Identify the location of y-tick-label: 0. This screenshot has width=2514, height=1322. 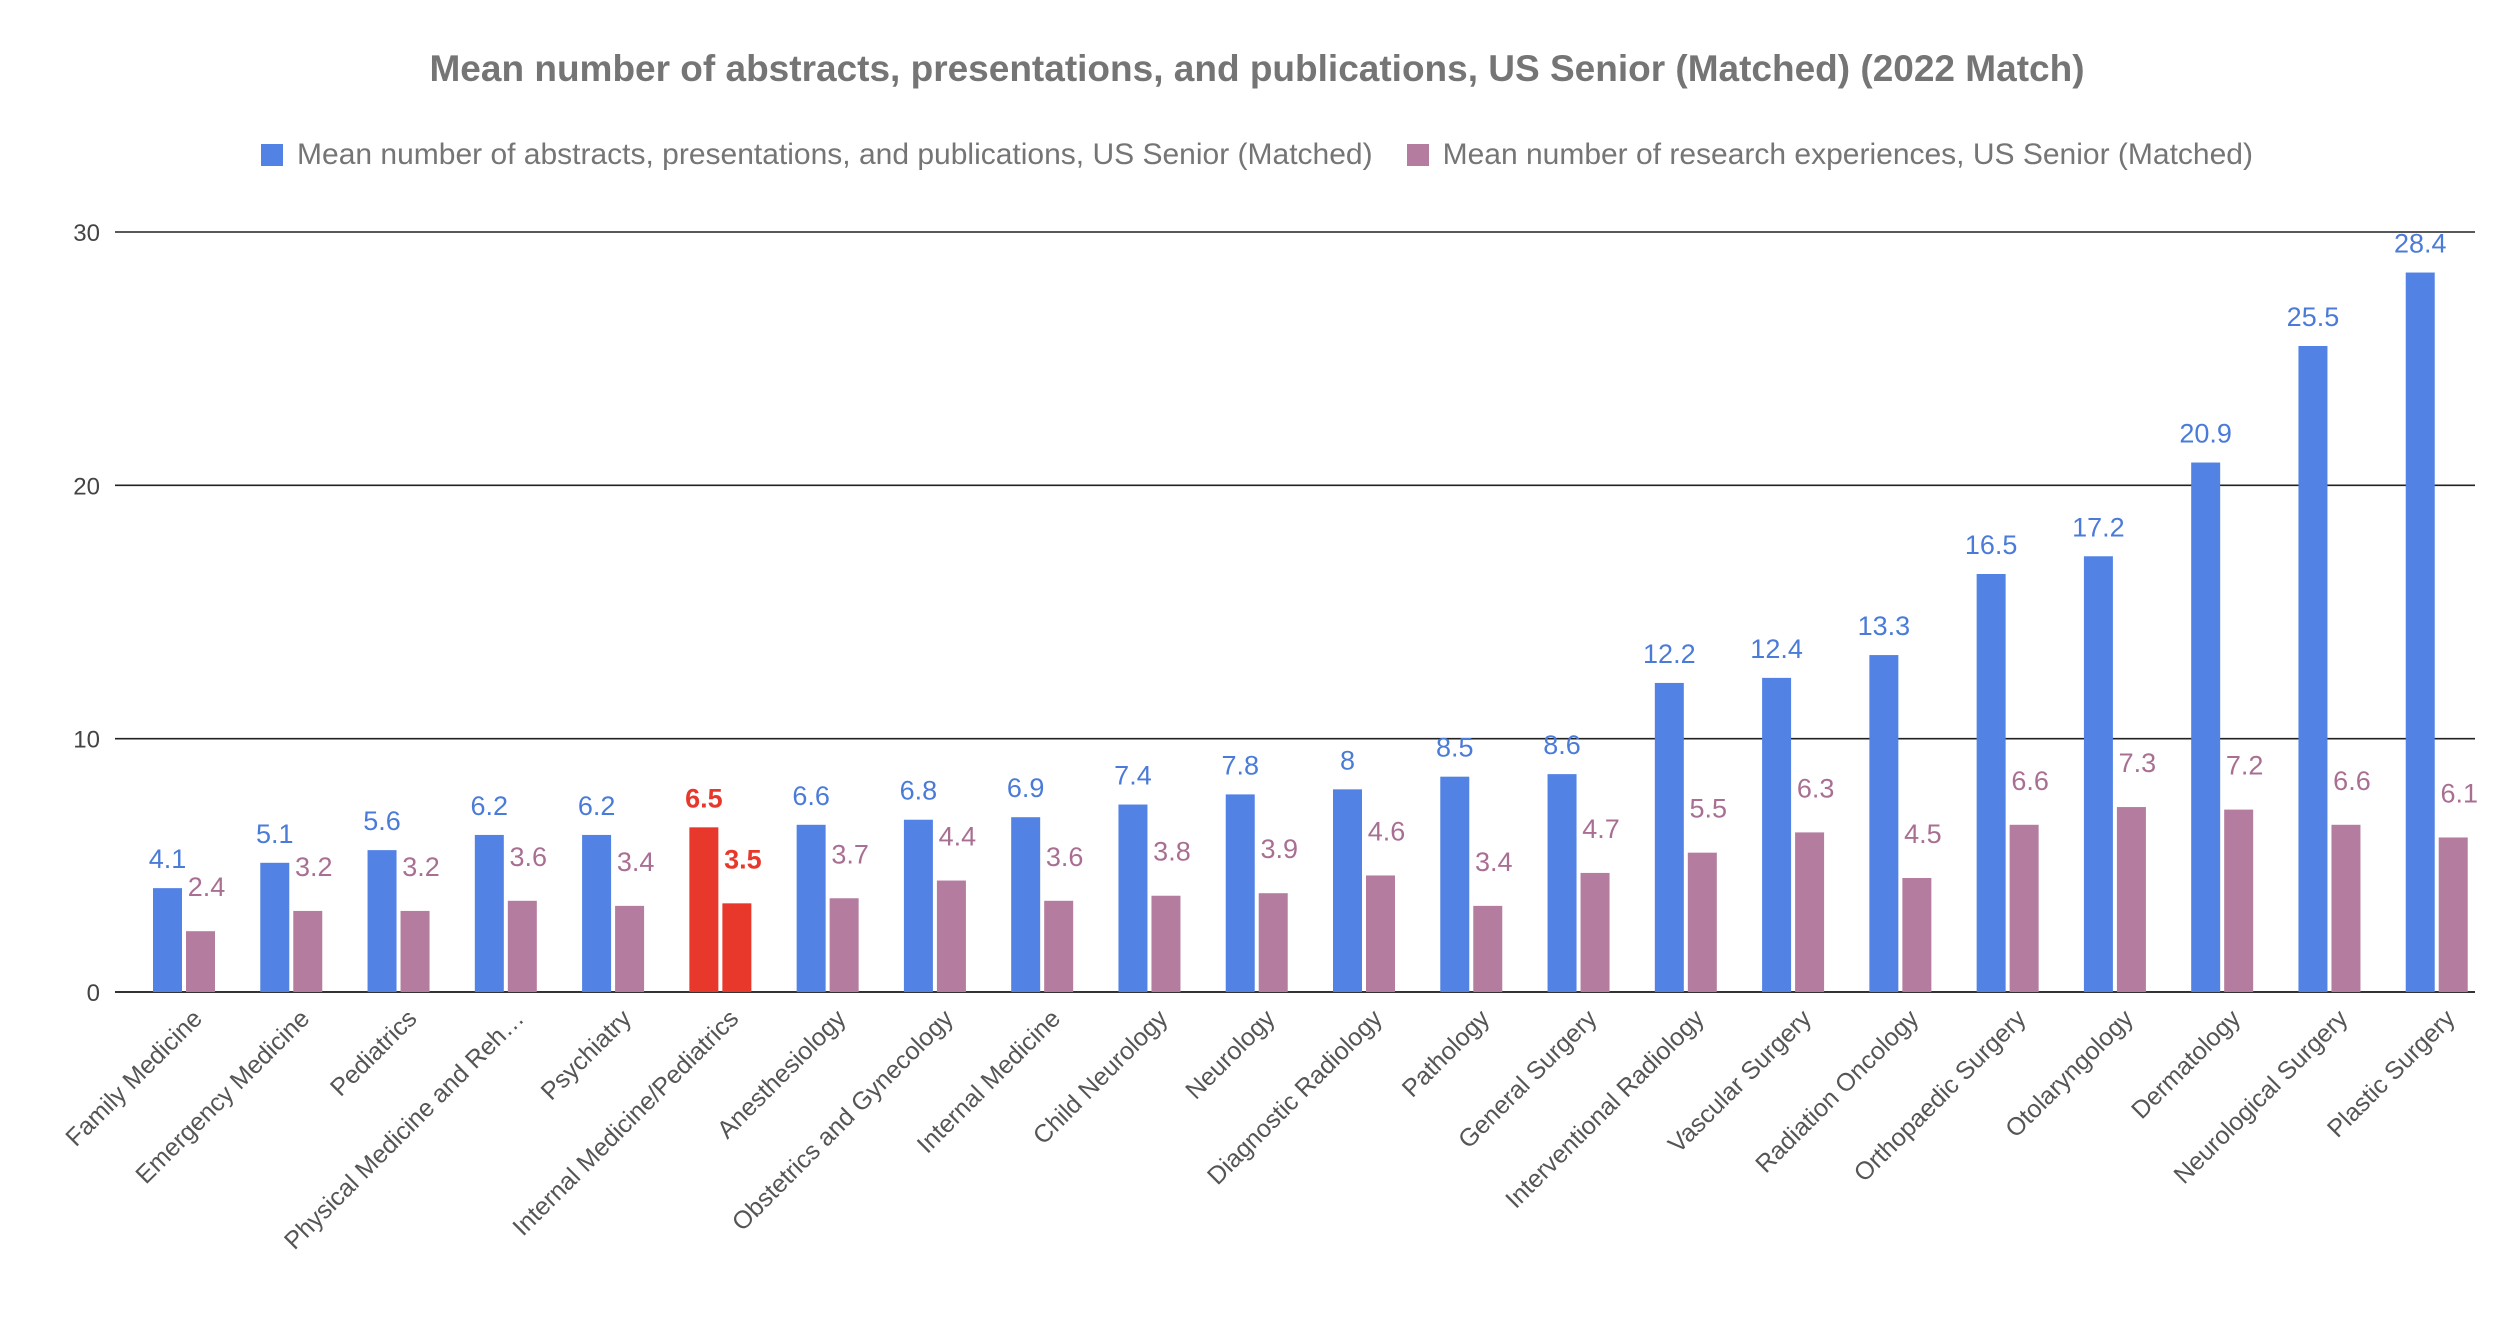
(93, 993).